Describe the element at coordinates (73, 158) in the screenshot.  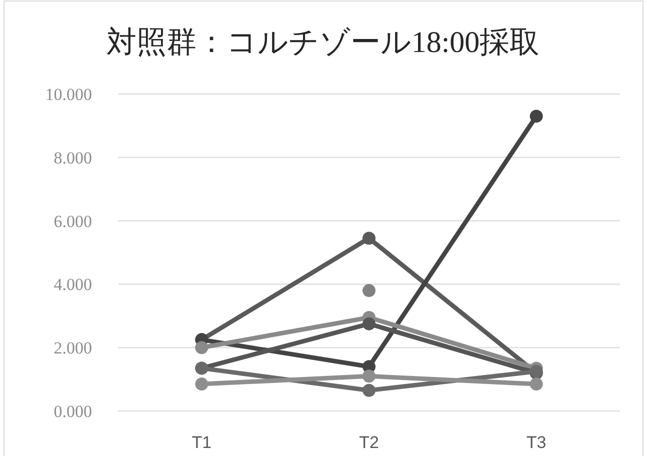
I see `y-tick-label: 8.000` at that location.